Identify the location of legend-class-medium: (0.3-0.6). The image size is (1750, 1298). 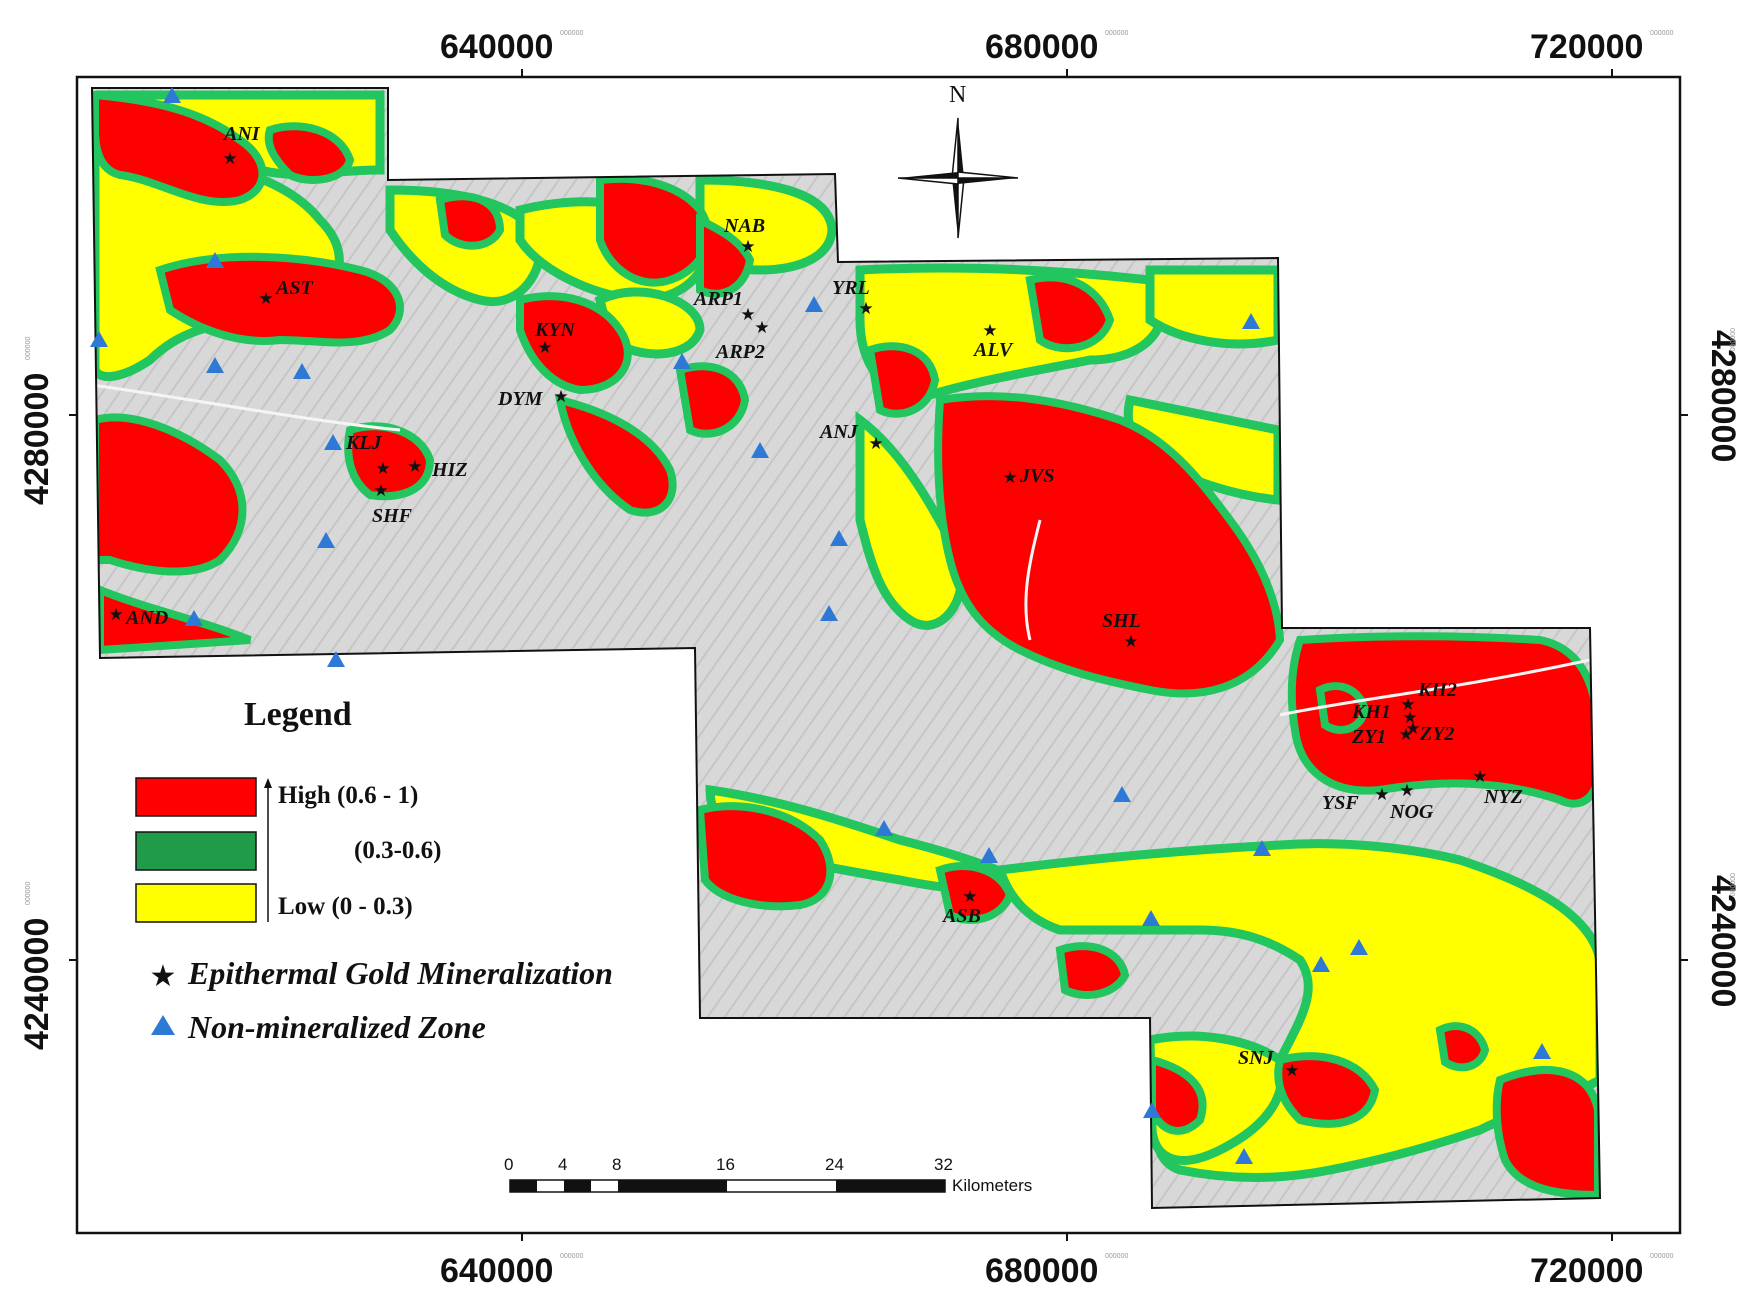
(397, 850).